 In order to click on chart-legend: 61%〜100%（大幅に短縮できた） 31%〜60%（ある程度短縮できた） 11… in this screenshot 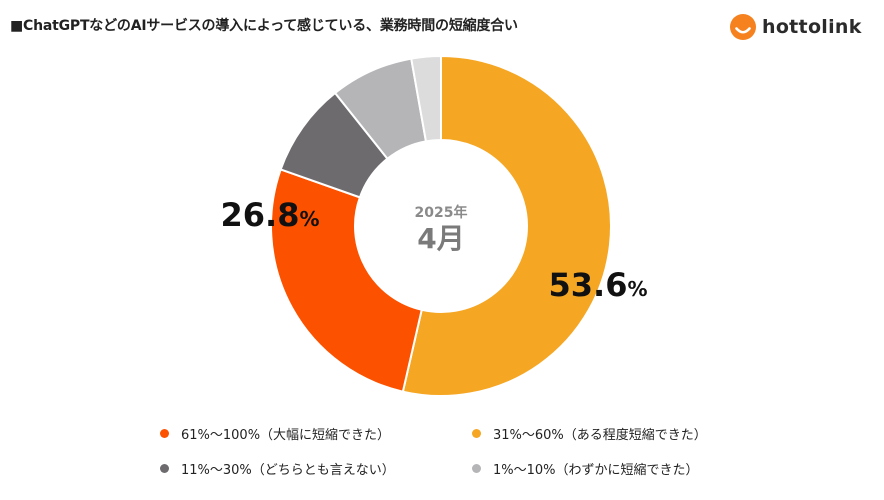, I will do `click(470, 451)`.